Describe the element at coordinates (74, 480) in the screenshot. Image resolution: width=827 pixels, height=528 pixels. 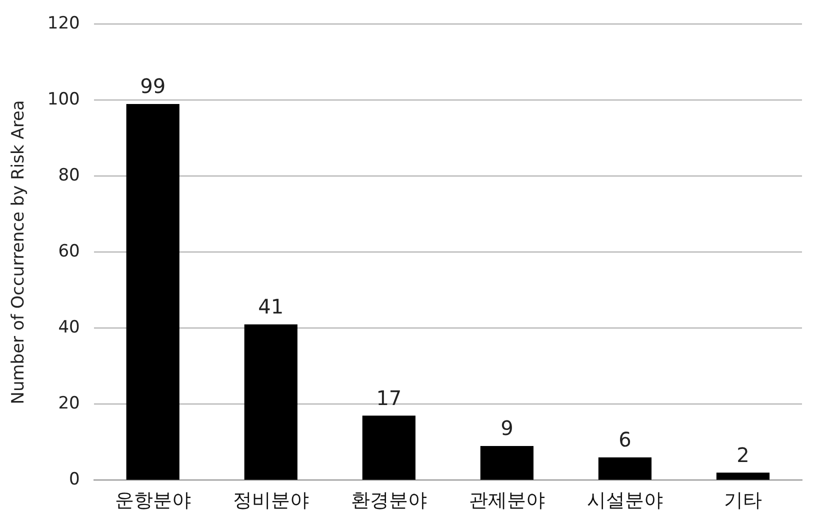
I see `y-tick-label: 0` at that location.